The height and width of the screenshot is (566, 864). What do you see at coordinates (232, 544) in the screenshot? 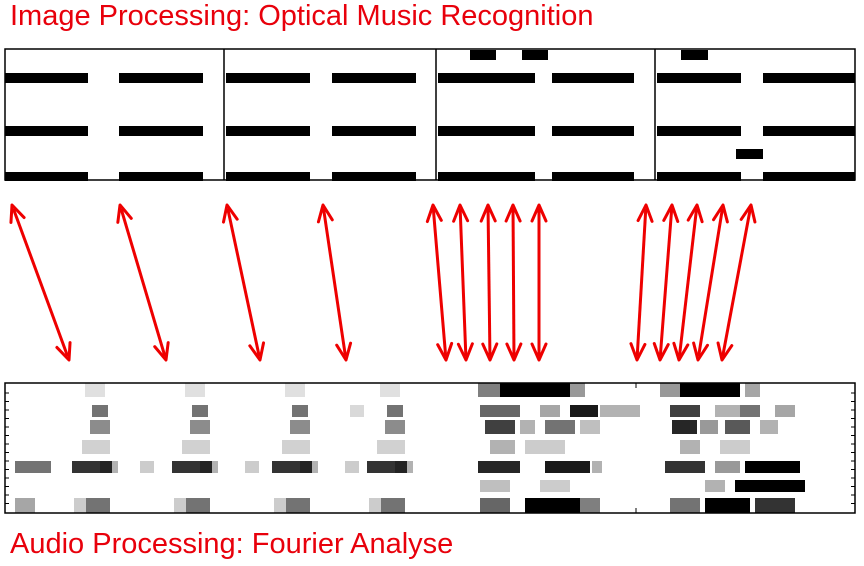
I see `title-audio-processing: Audio Processing: Fourier Analyse` at bounding box center [232, 544].